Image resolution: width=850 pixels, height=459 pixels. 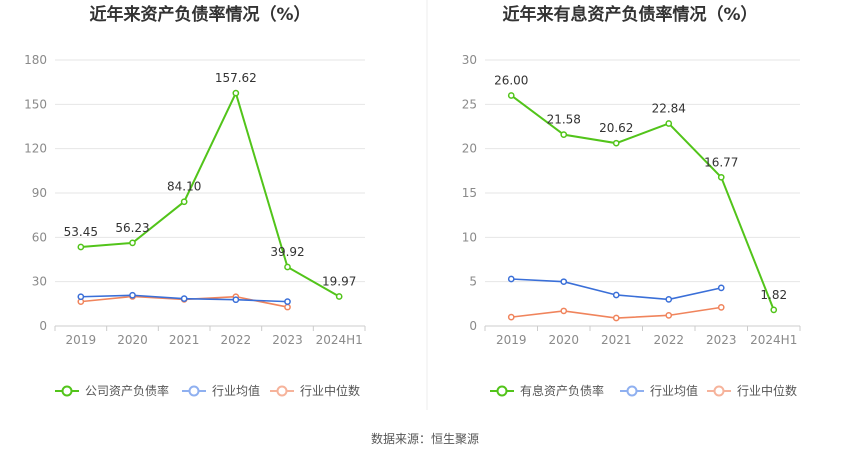 I want to click on data-label: 26.00, so click(x=511, y=80).